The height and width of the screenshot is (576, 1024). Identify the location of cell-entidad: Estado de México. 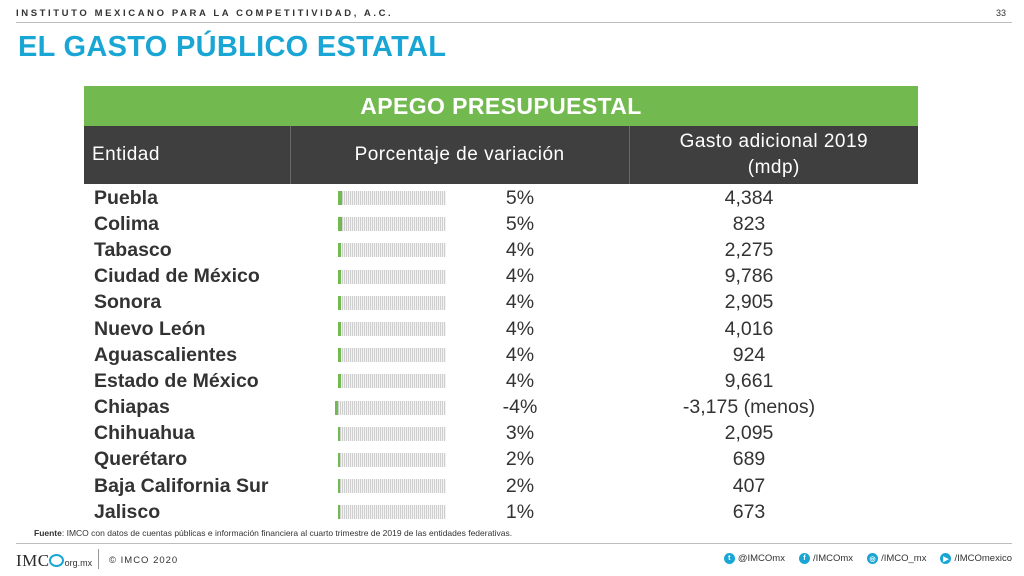
(176, 380).